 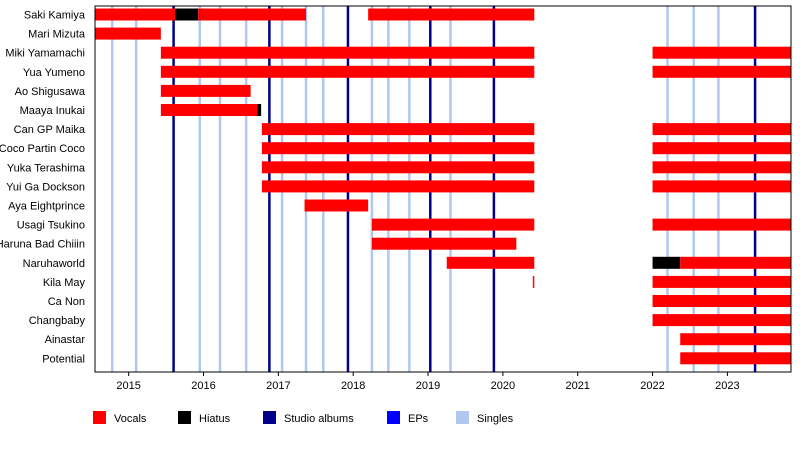 I want to click on member-name-label: Haruna Bad Chiiin, so click(x=42, y=245).